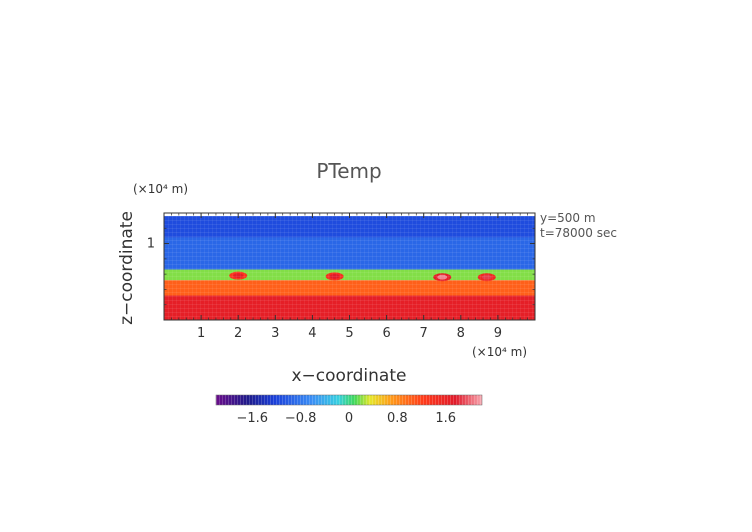  I want to click on colorbar-ticks: −1.6 −0.8 0 0.8 1.6, so click(346, 418).